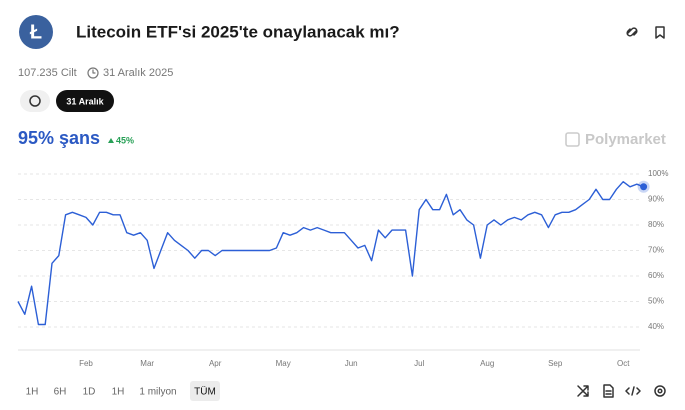  Describe the element at coordinates (125, 140) in the screenshot. I see `change: 45%` at that location.